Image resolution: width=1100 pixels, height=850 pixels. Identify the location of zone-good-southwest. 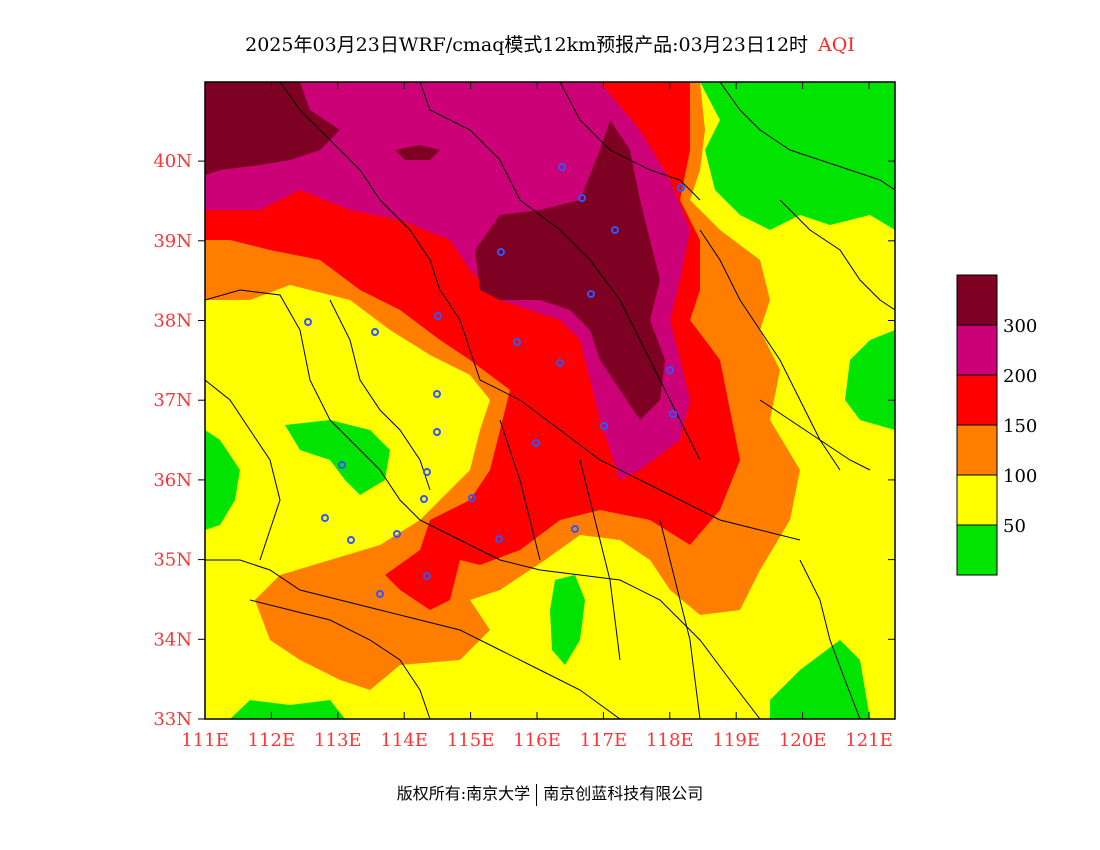
(287, 709).